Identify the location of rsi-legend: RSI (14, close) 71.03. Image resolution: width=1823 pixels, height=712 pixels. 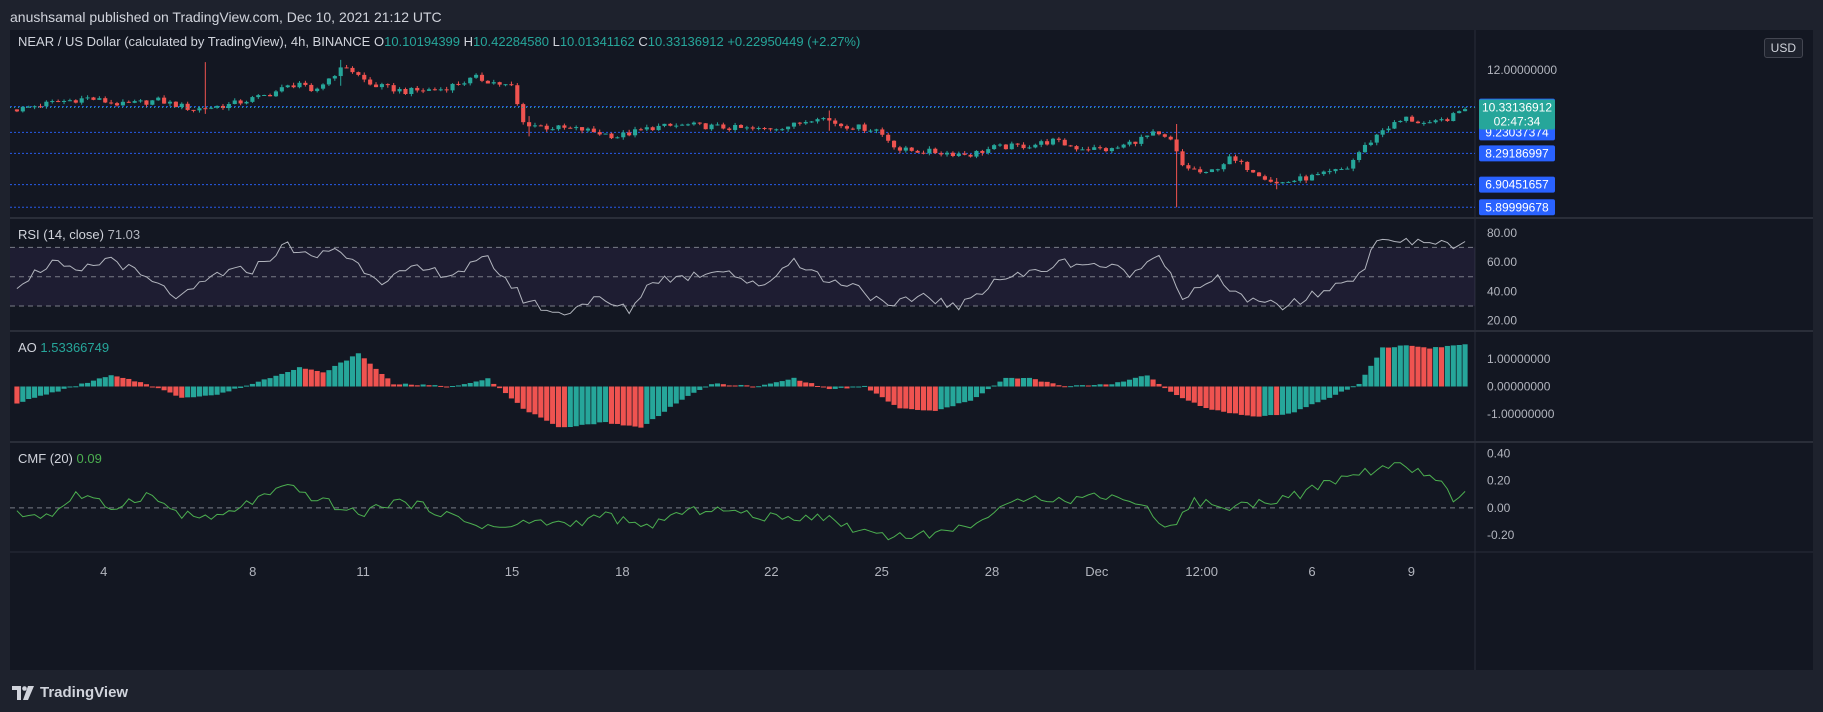
(79, 234).